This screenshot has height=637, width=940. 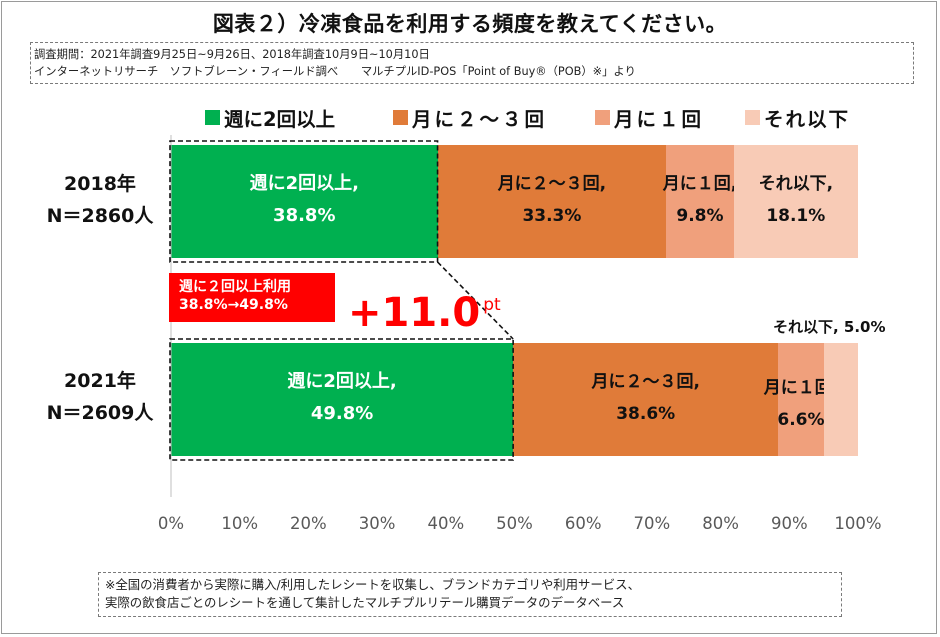 I want to click on data-label-2021-monthly-1: 月に１回, 6.6%, so click(x=801, y=404).